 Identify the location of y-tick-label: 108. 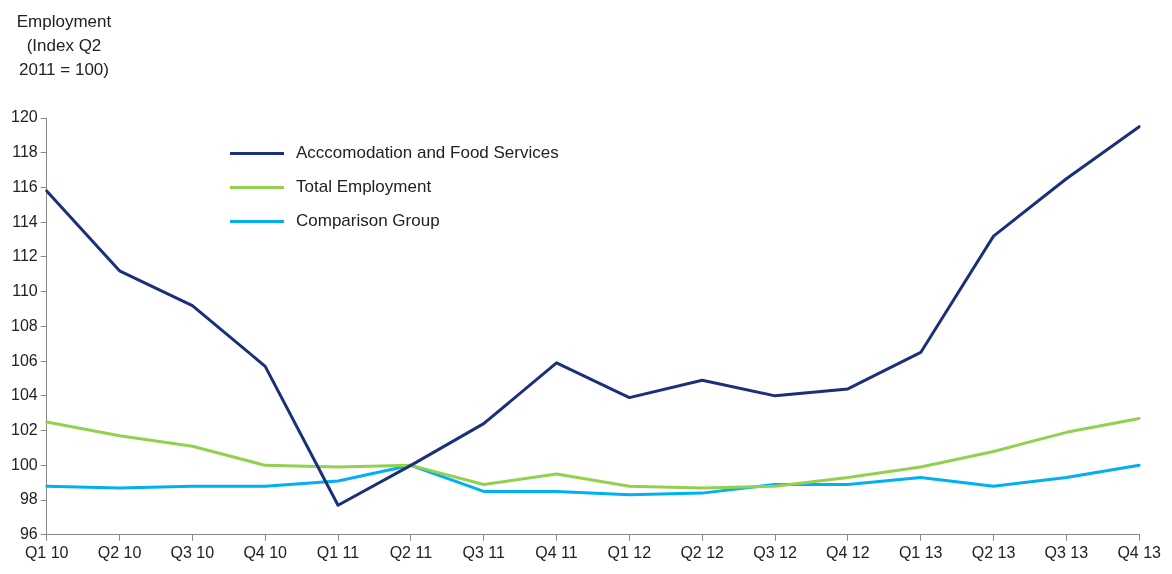
(24, 325).